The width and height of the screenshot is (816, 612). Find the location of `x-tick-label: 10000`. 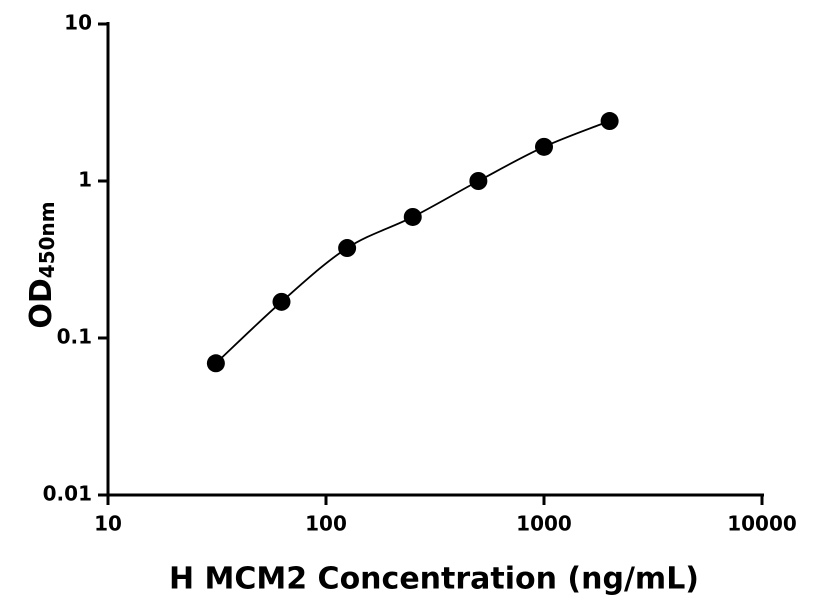

x-tick-label: 10000 is located at coordinates (762, 524).